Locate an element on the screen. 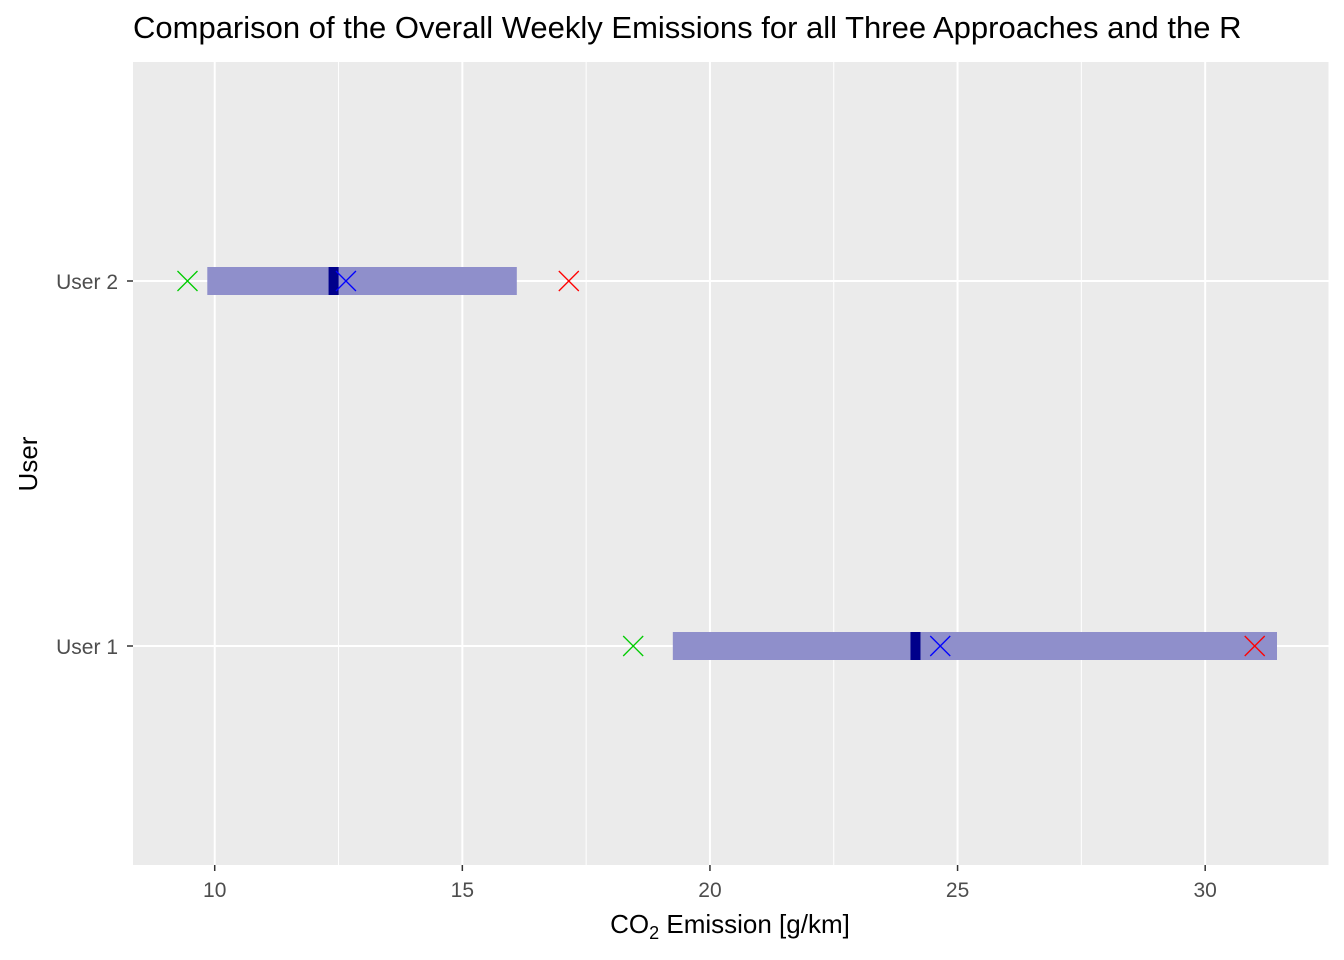 The width and height of the screenshot is (1344, 960). x-axis-ticks: 10 15 20 25 30 is located at coordinates (710, 883).